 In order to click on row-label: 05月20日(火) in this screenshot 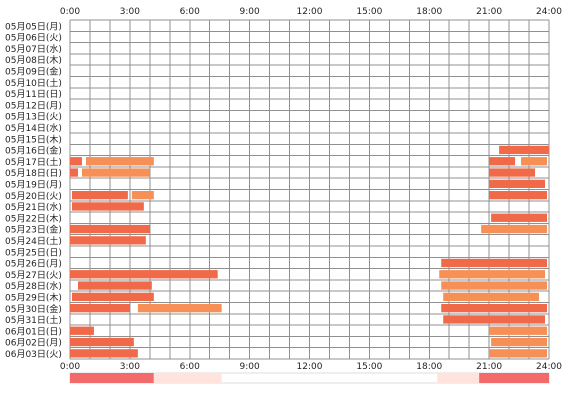, I will do `click(33, 196)`.